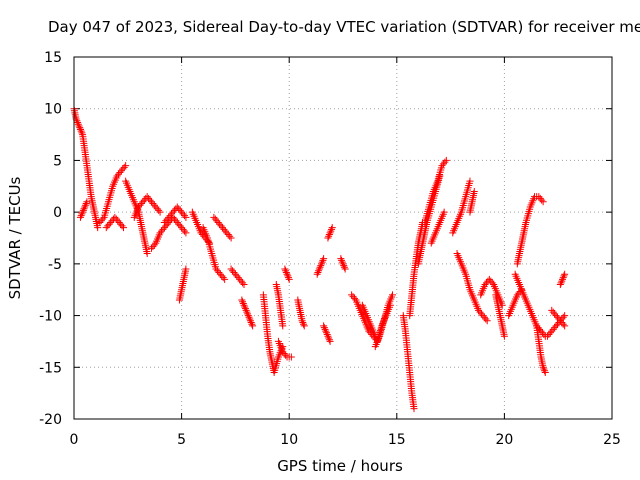 The width and height of the screenshot is (640, 480). Describe the element at coordinates (397, 440) in the screenshot. I see `x-tick-label: 15` at that location.